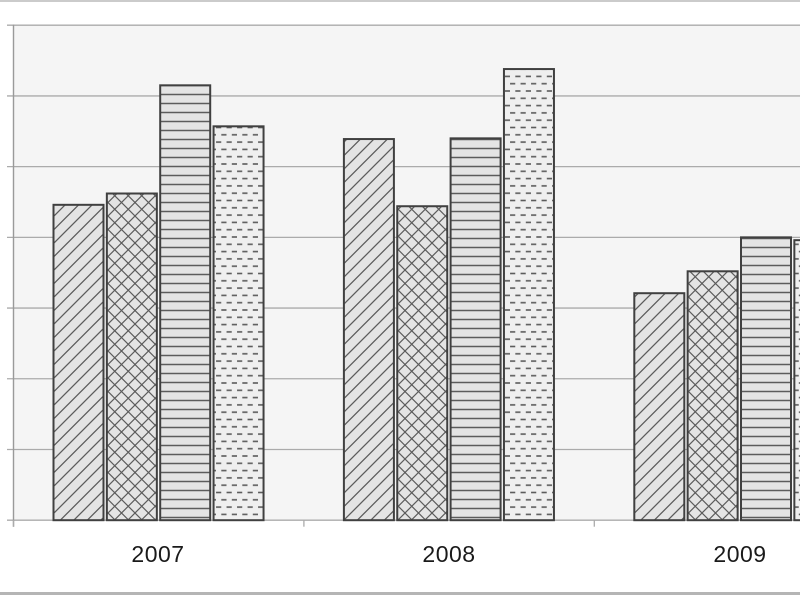 This screenshot has height=600, width=800. Describe the element at coordinates (368, 330) in the screenshot. I see `bar-diagonal-hatch-2008` at that location.